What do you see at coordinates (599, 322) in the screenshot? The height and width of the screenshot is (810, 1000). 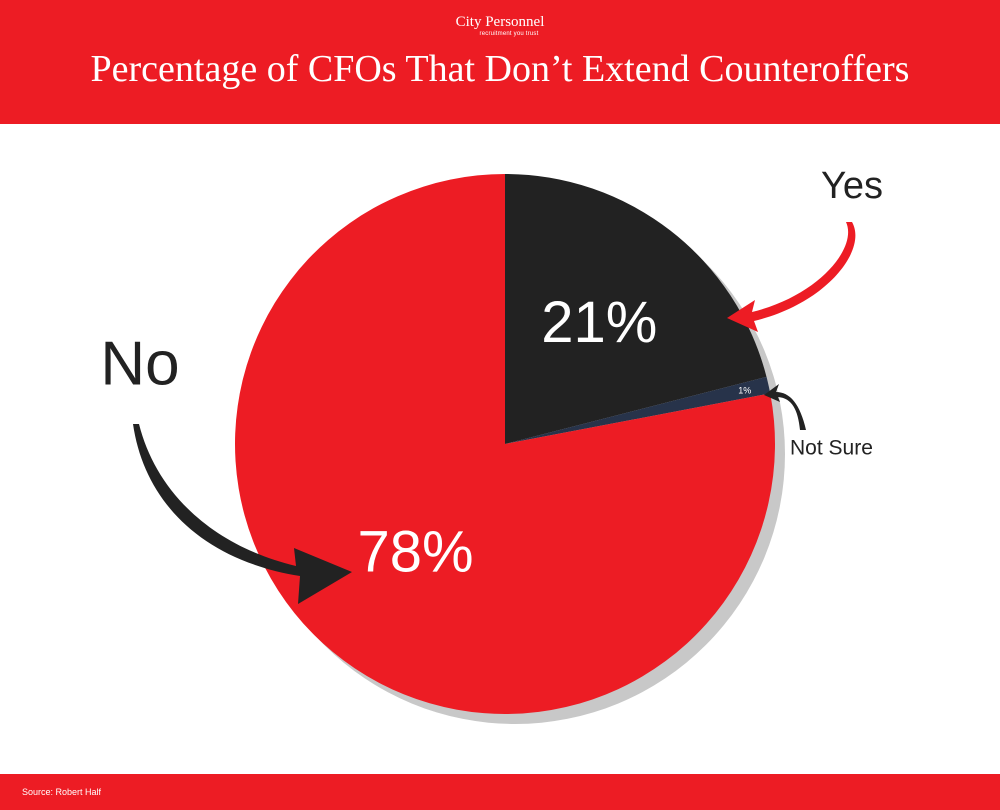 I see `value-label-yes: 21%` at bounding box center [599, 322].